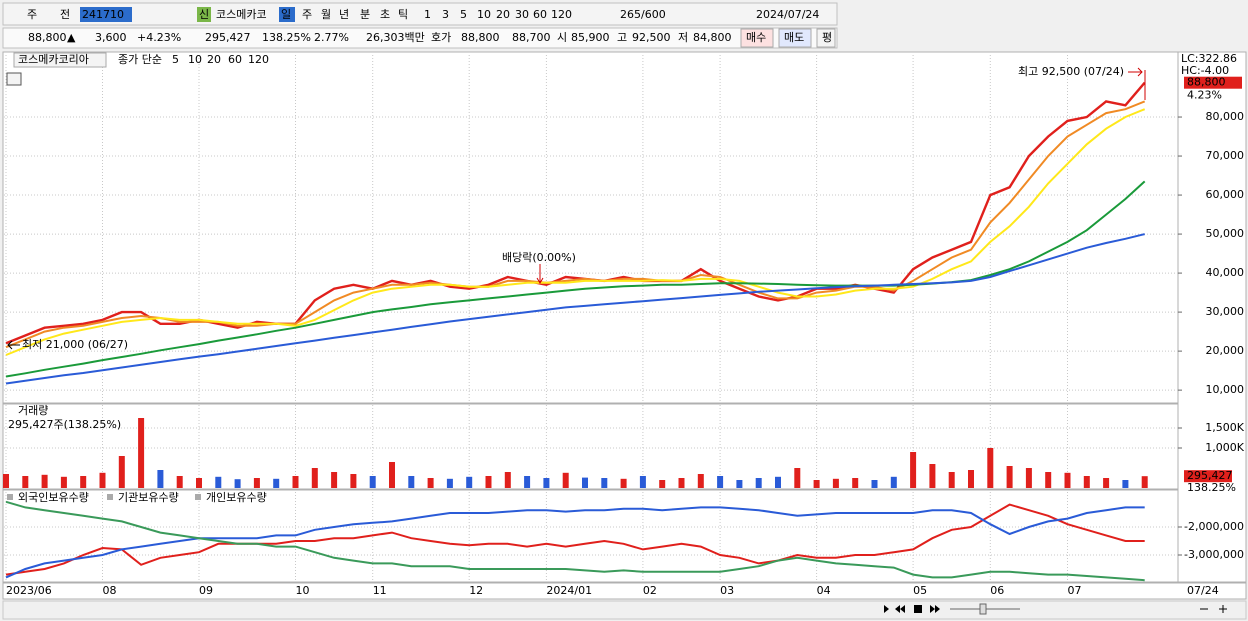 The image size is (1248, 621). I want to click on price-tag, so click(1213, 82).